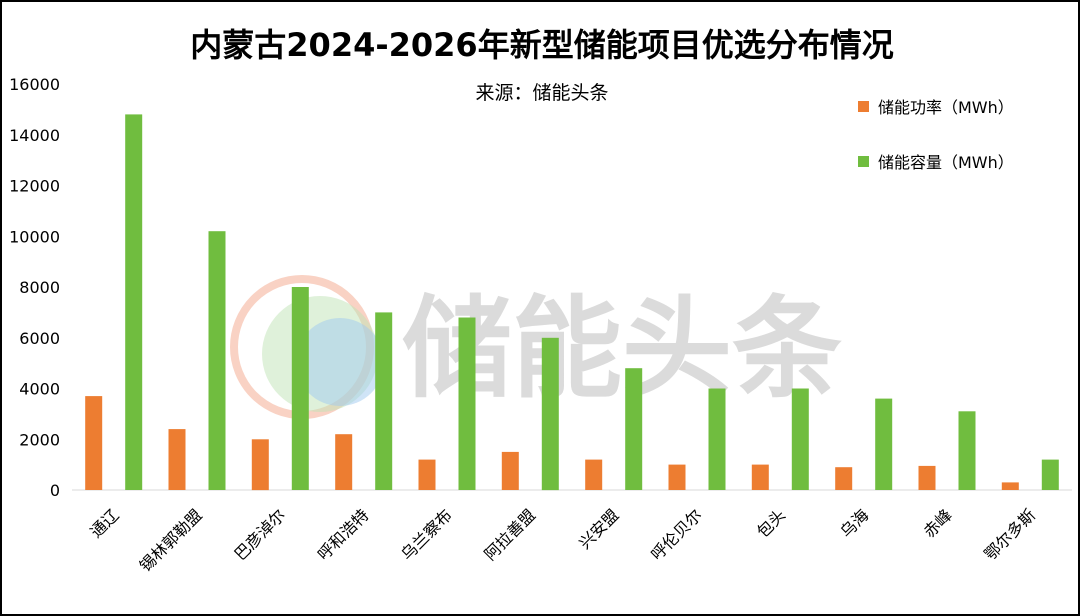 This screenshot has width=1080, height=616. What do you see at coordinates (34, 236) in the screenshot?
I see `y-tick-label: 10000` at bounding box center [34, 236].